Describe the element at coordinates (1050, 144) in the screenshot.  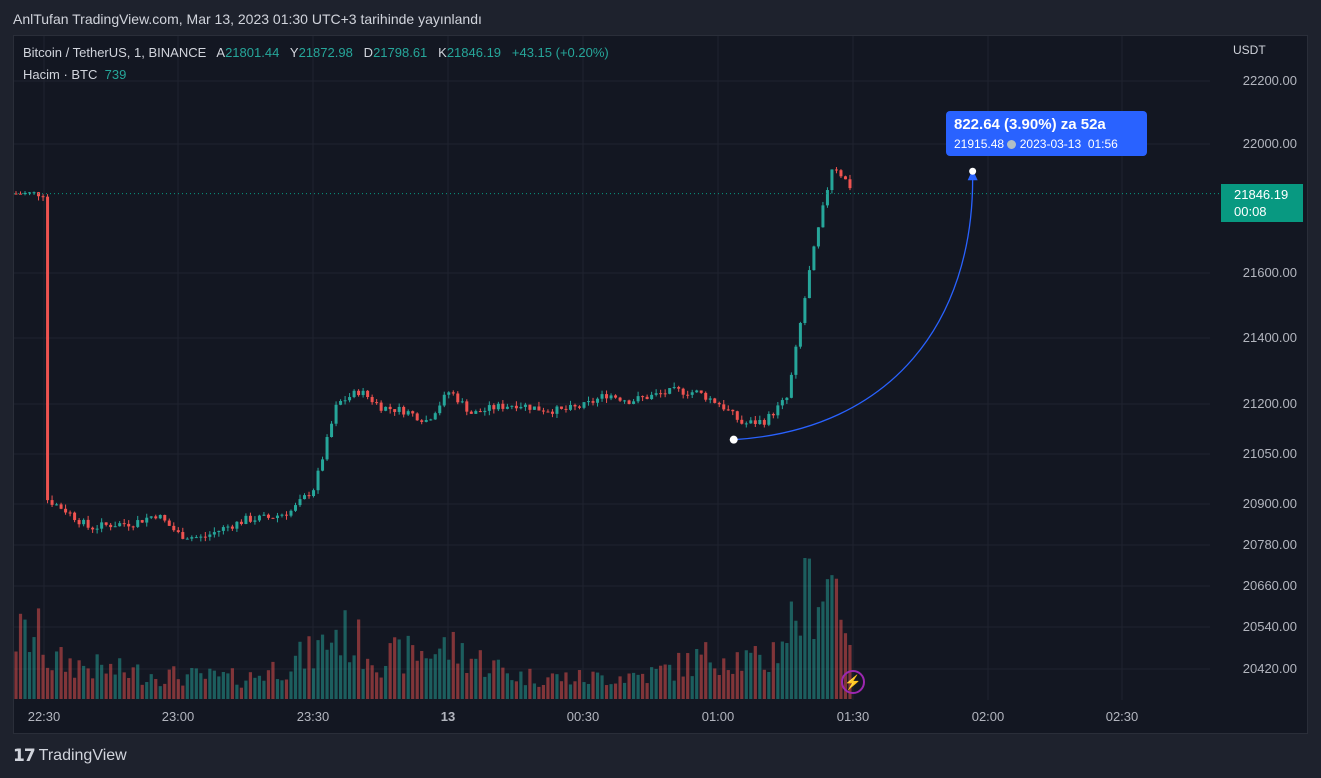
I see `measure-date: 2023-03-13` at that location.